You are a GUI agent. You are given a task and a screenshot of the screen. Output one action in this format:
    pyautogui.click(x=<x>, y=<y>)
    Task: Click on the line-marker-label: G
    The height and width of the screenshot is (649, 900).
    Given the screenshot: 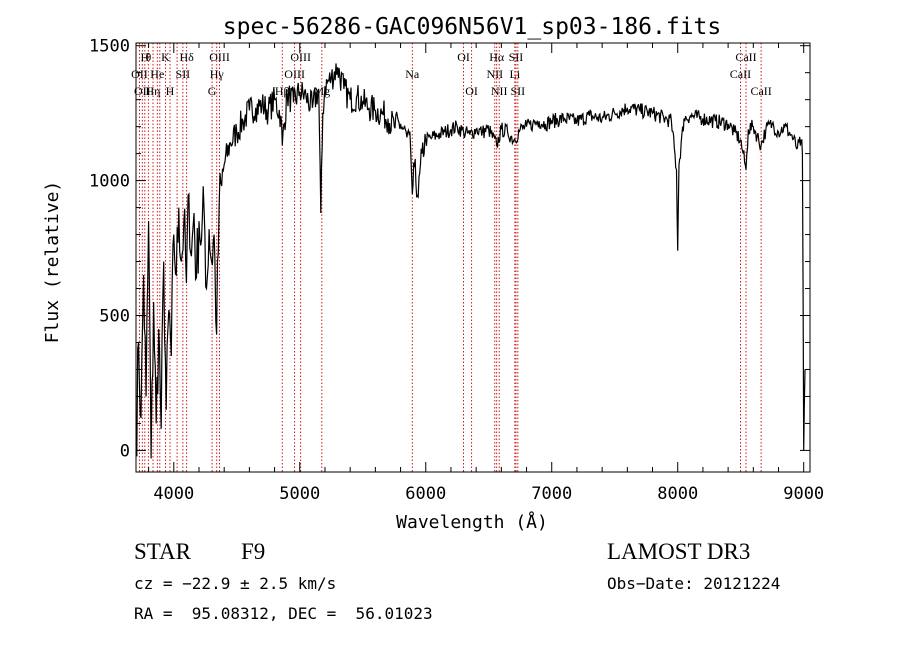 What is the action you would take?
    pyautogui.click(x=212, y=91)
    